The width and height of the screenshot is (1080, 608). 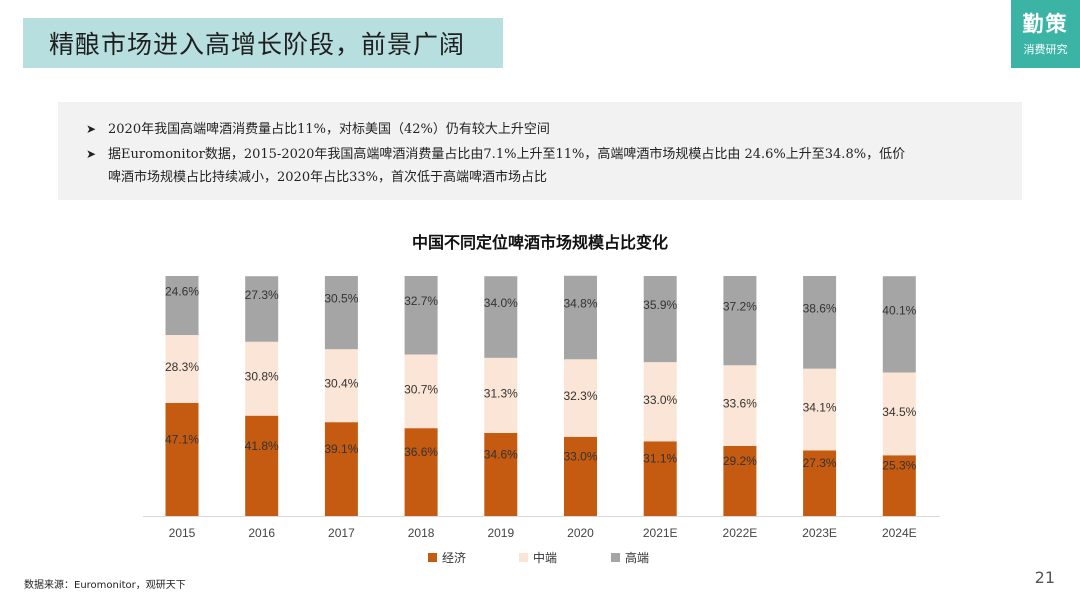 I want to click on x-tick-label-2019: 2019, so click(x=500, y=533).